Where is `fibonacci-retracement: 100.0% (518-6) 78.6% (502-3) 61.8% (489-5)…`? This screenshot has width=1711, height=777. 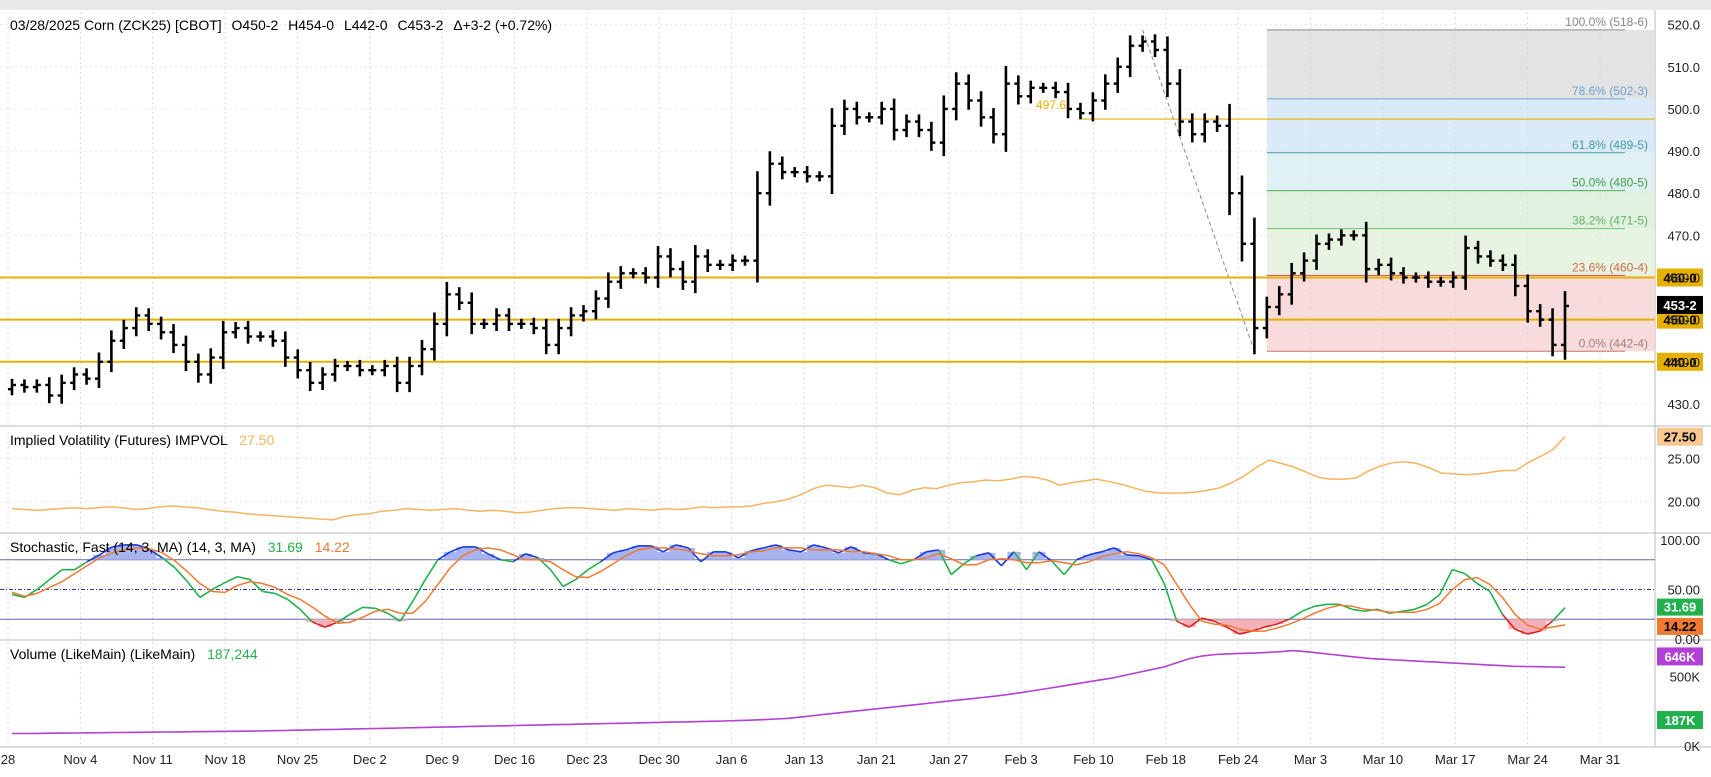
fibonacci-retracement: 100.0% (518-6) 78.6% (502-3) 61.8% (489-5)… is located at coordinates (1398, 183).